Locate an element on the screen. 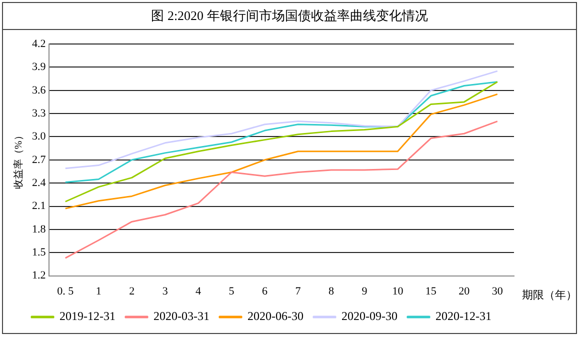 This screenshot has width=579, height=359. x-tick-label: 8 is located at coordinates (331, 291).